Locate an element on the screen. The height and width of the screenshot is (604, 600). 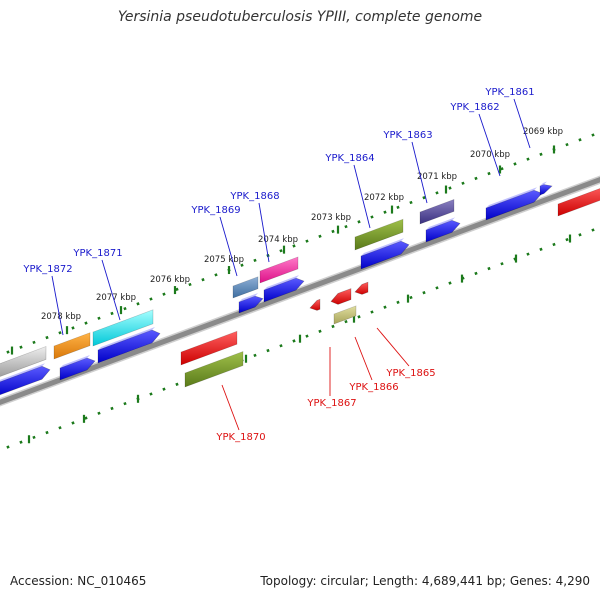
gene-label-forward: YPK_1863 is located at coordinates (407, 135).